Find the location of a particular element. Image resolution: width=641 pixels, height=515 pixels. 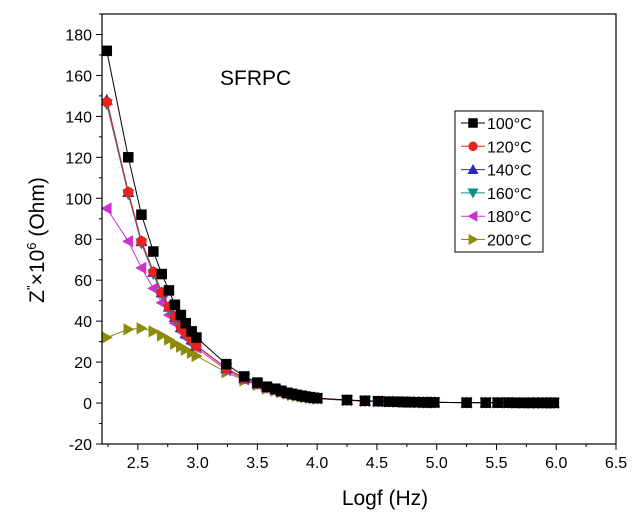

x-axis-label: Logf (Hz) is located at coordinates (385, 498).